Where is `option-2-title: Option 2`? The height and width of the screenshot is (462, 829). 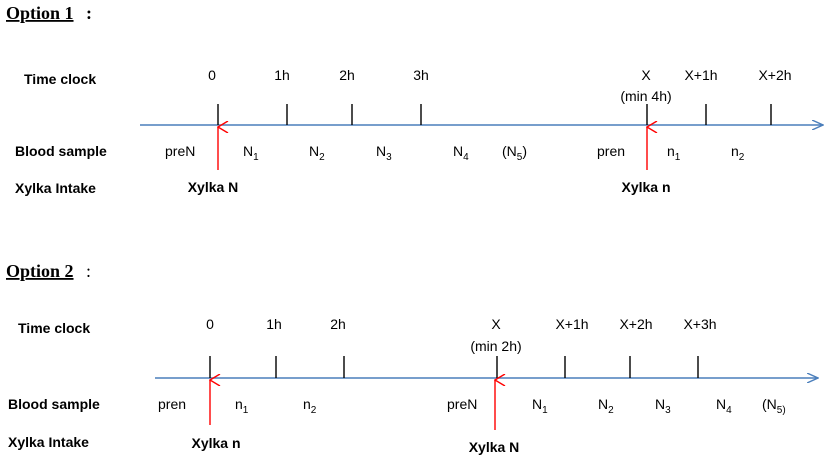
option-2-title: Option 2 is located at coordinates (40, 271).